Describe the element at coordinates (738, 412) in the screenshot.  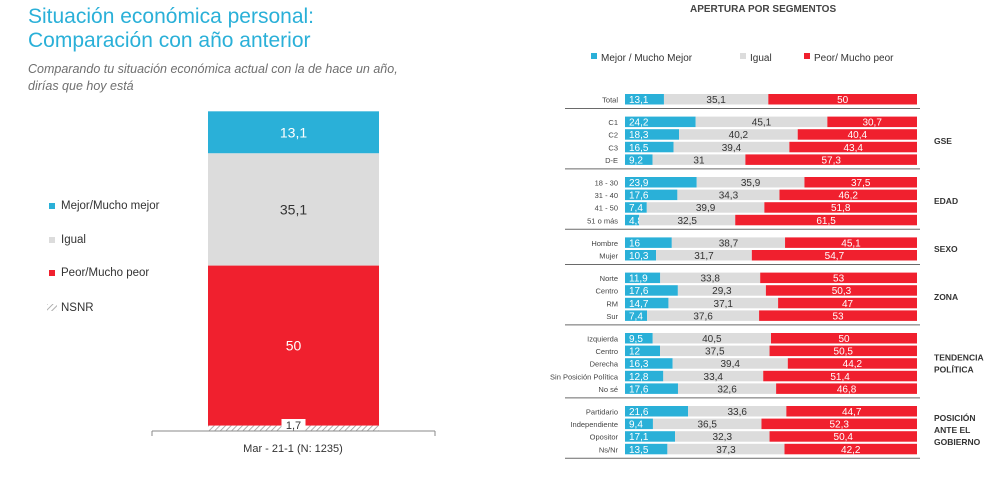
I see `seg-value-6-0-1: 33,6` at that location.